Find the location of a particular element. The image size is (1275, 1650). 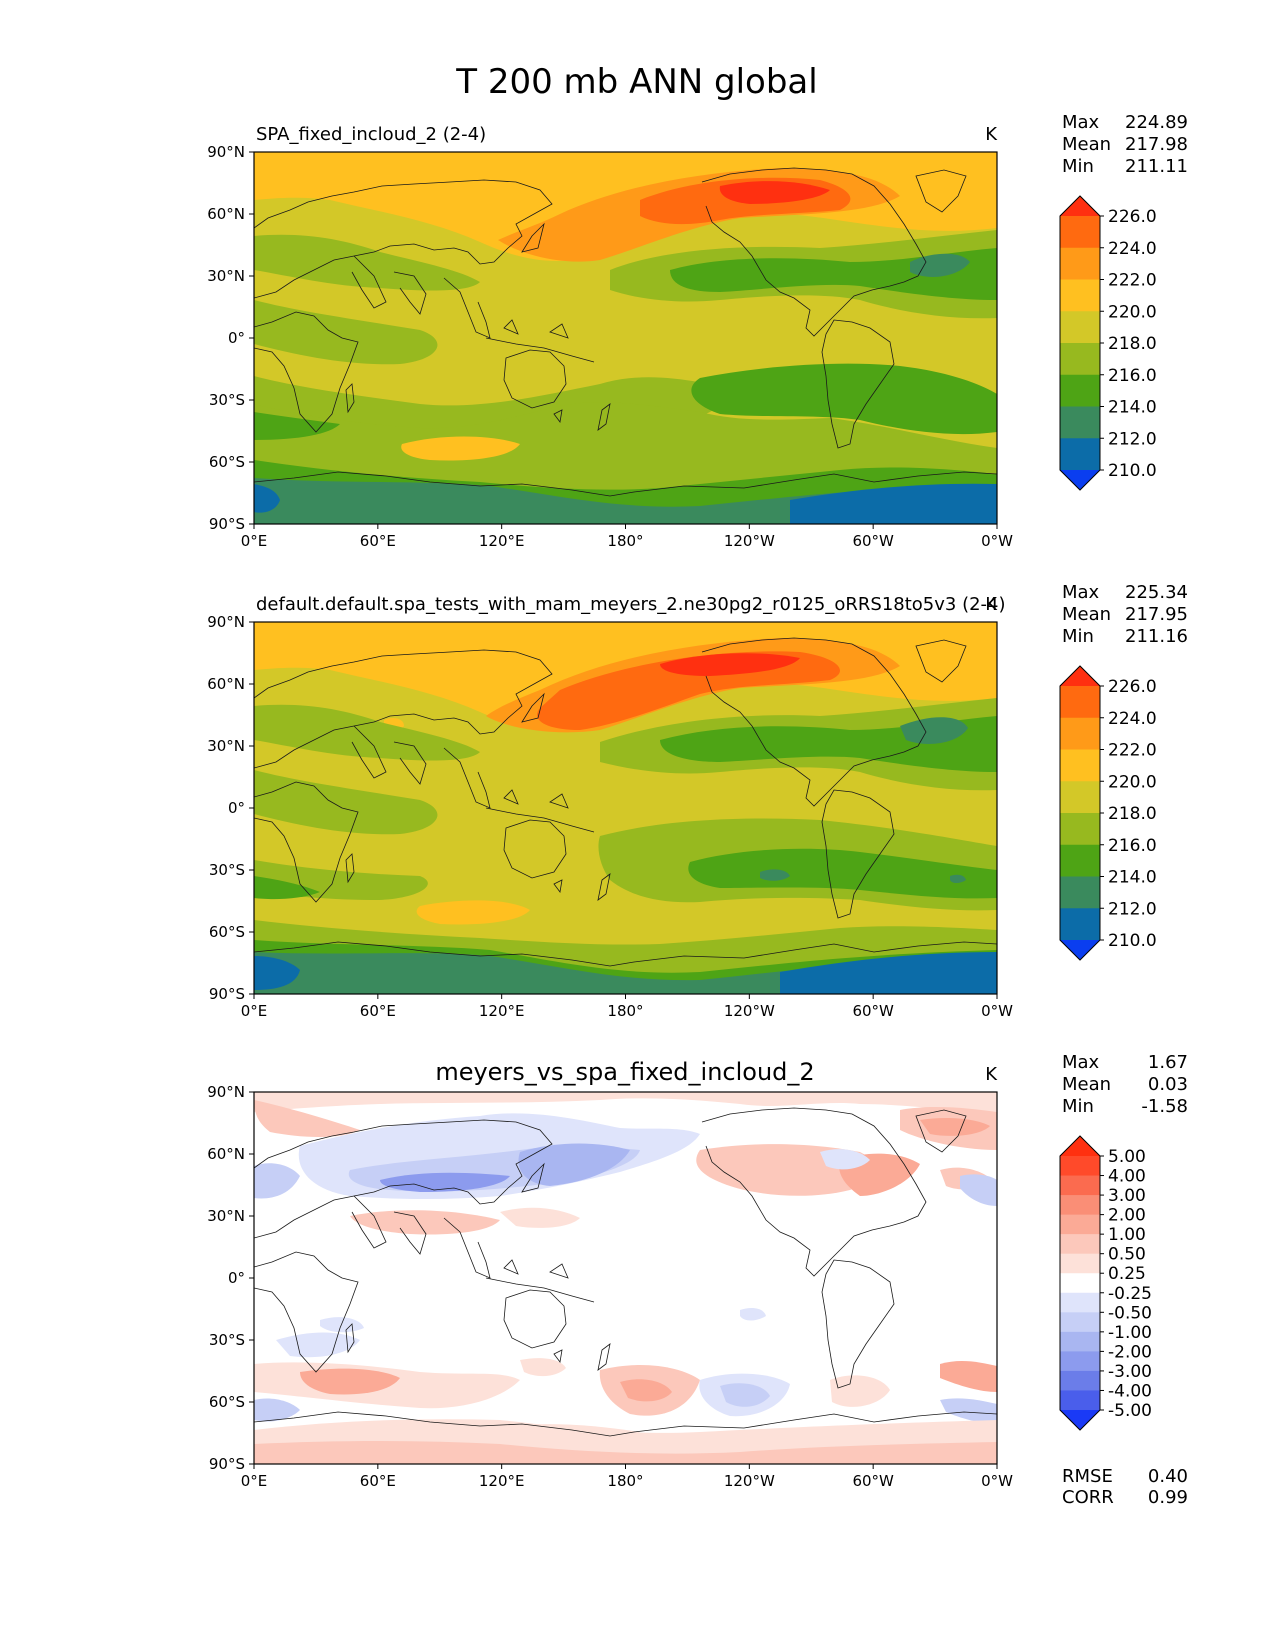

stat-value: 217.98 is located at coordinates (1156, 144).